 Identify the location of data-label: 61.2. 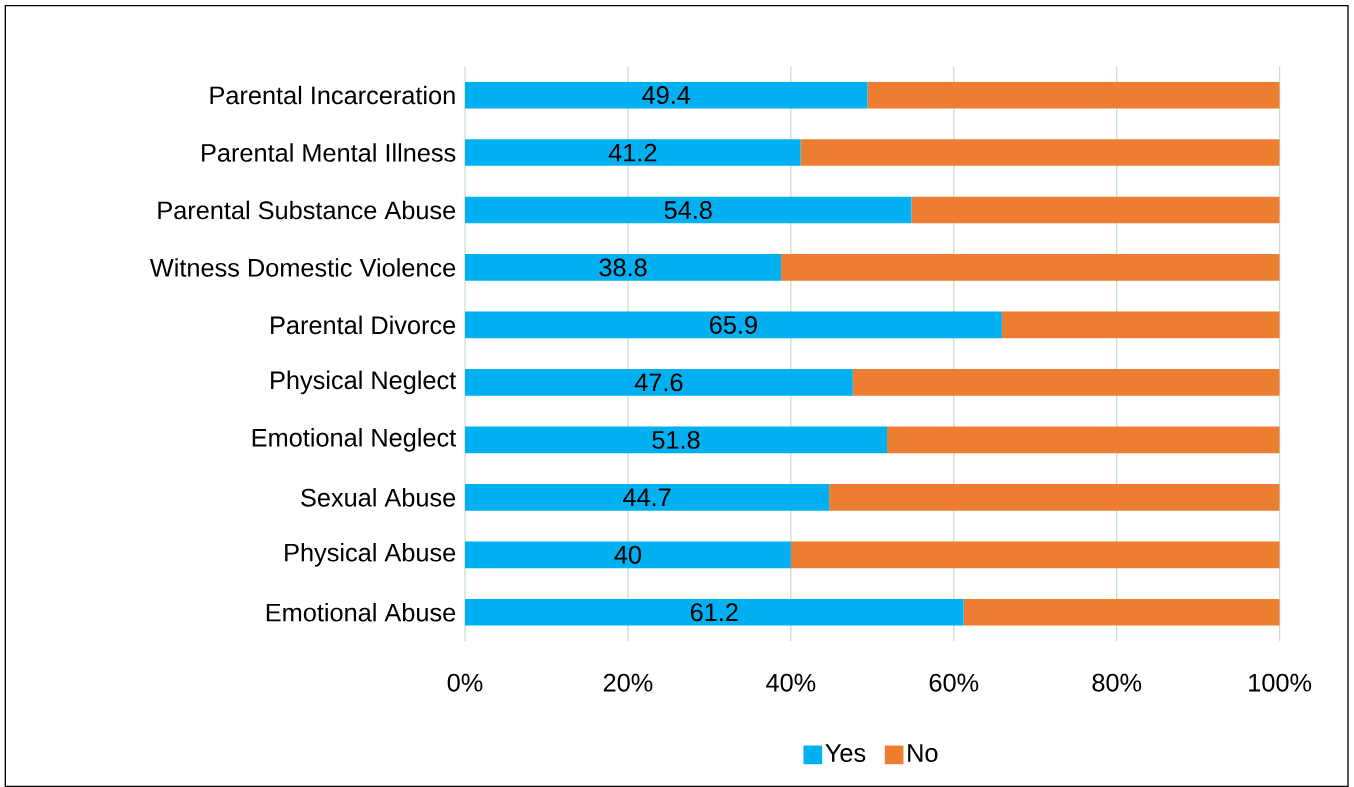
(714, 612).